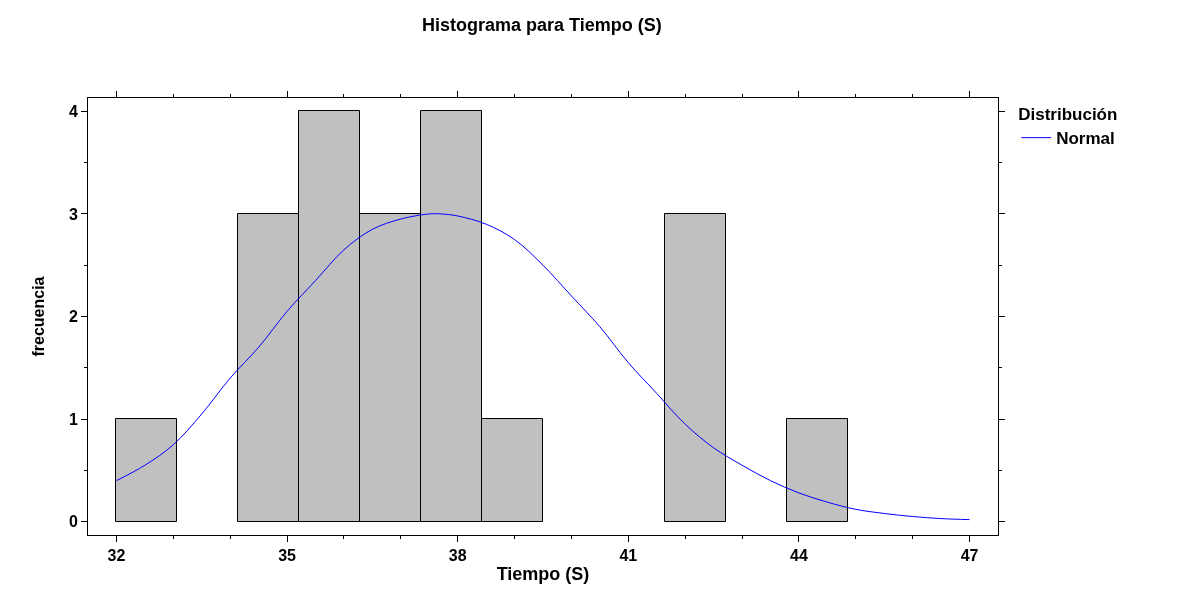 The image size is (1204, 603). I want to click on y-axis-title: frecuencia, so click(38, 316).